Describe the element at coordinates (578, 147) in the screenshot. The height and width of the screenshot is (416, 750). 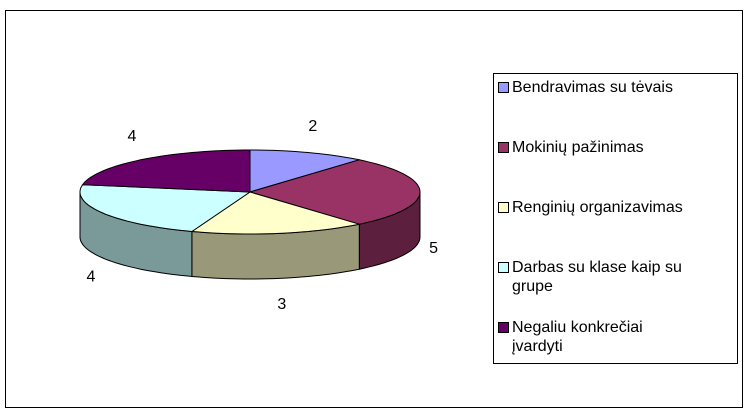
I see `legend-label: Mokinių pažinimas` at that location.